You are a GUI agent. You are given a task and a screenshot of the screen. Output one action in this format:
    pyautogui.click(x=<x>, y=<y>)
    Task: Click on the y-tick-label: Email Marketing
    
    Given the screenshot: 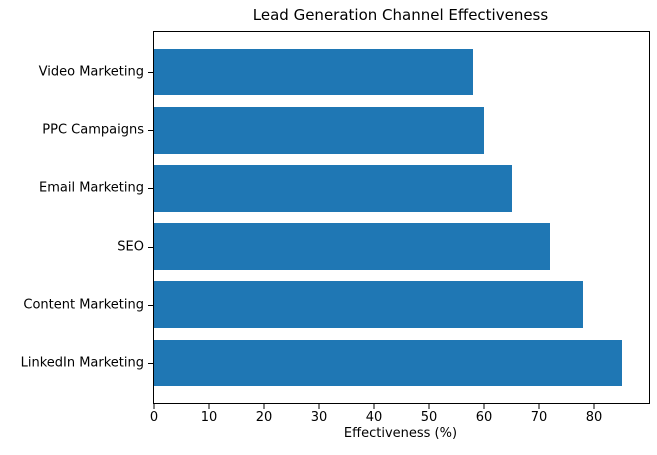 What is the action you would take?
    pyautogui.click(x=91, y=188)
    